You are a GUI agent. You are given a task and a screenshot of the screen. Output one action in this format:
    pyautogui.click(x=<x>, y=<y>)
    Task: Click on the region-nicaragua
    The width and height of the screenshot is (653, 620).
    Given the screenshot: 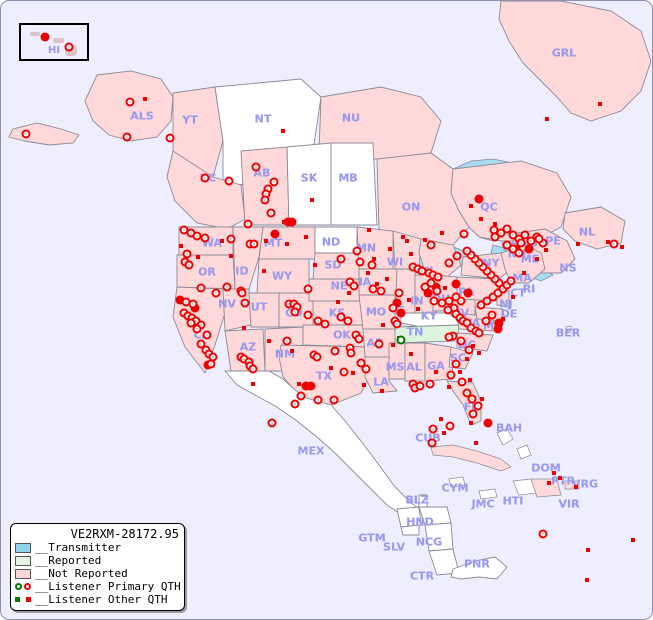 What is the action you would take?
    pyautogui.click(x=439, y=537)
    